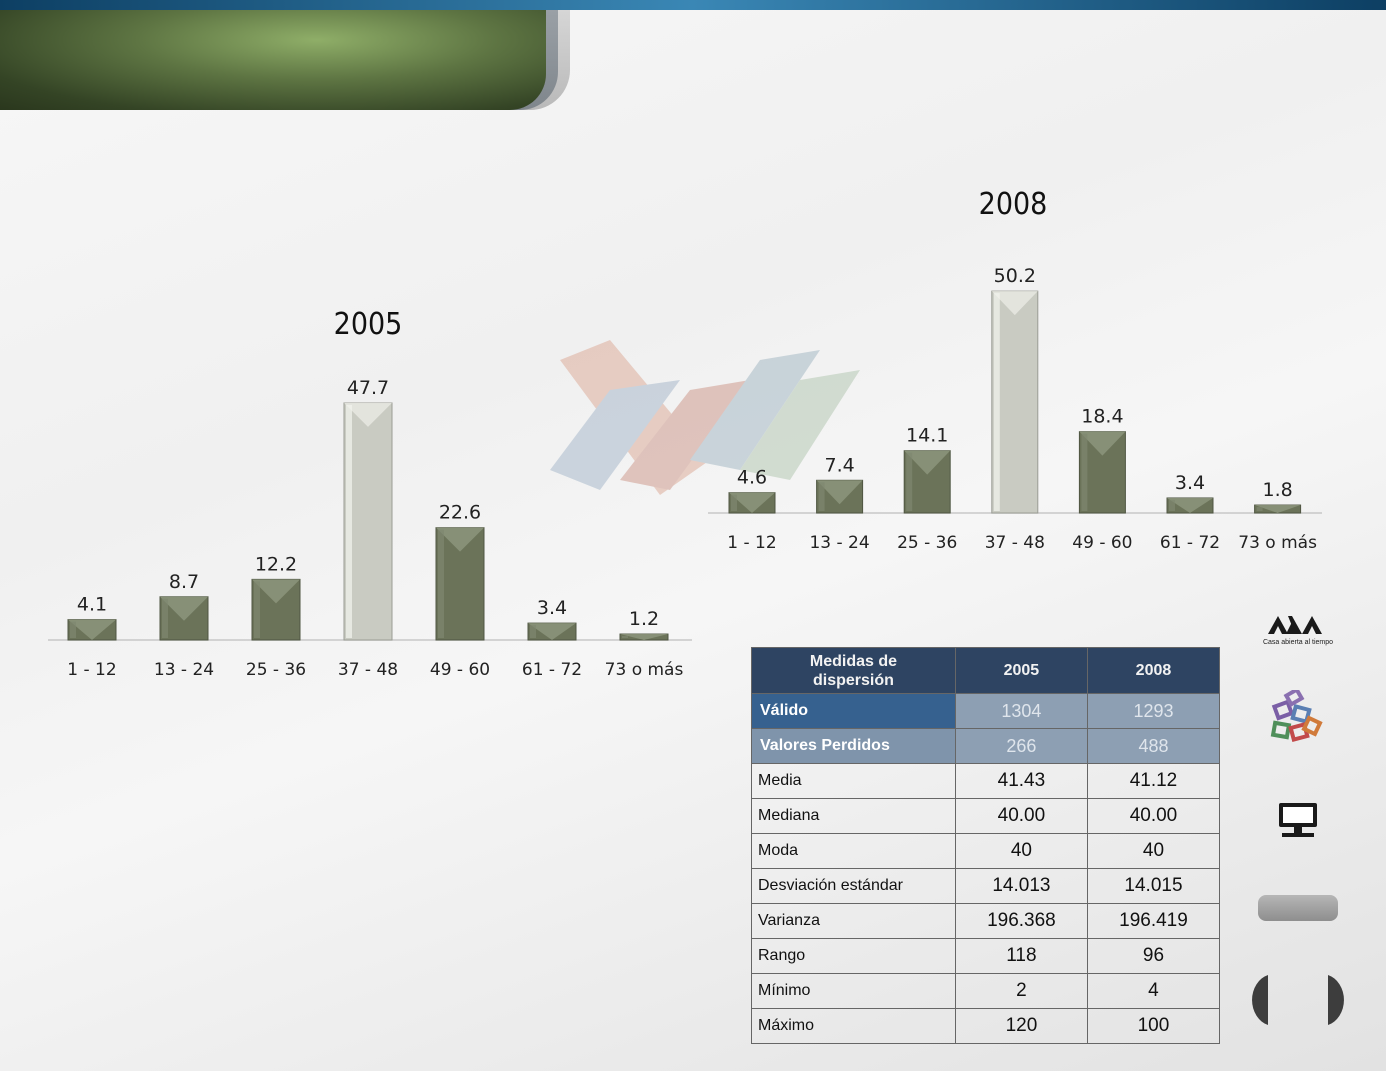 This screenshot has height=1071, width=1386. I want to click on value-label: 4.6, so click(752, 478).